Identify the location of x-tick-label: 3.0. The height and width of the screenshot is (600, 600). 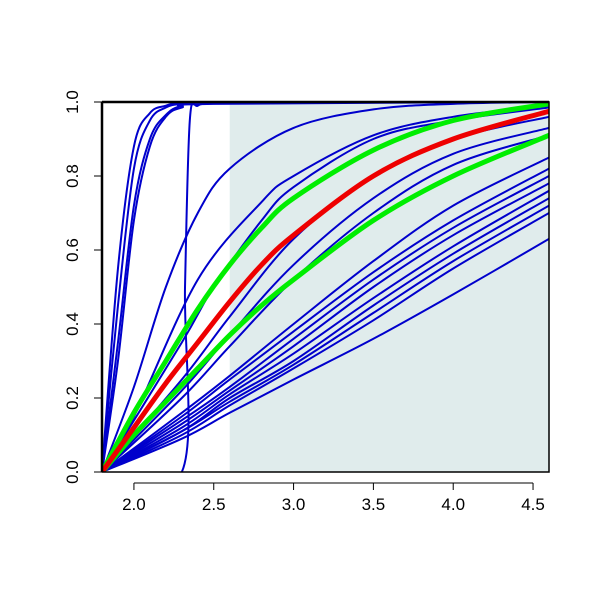
(294, 504).